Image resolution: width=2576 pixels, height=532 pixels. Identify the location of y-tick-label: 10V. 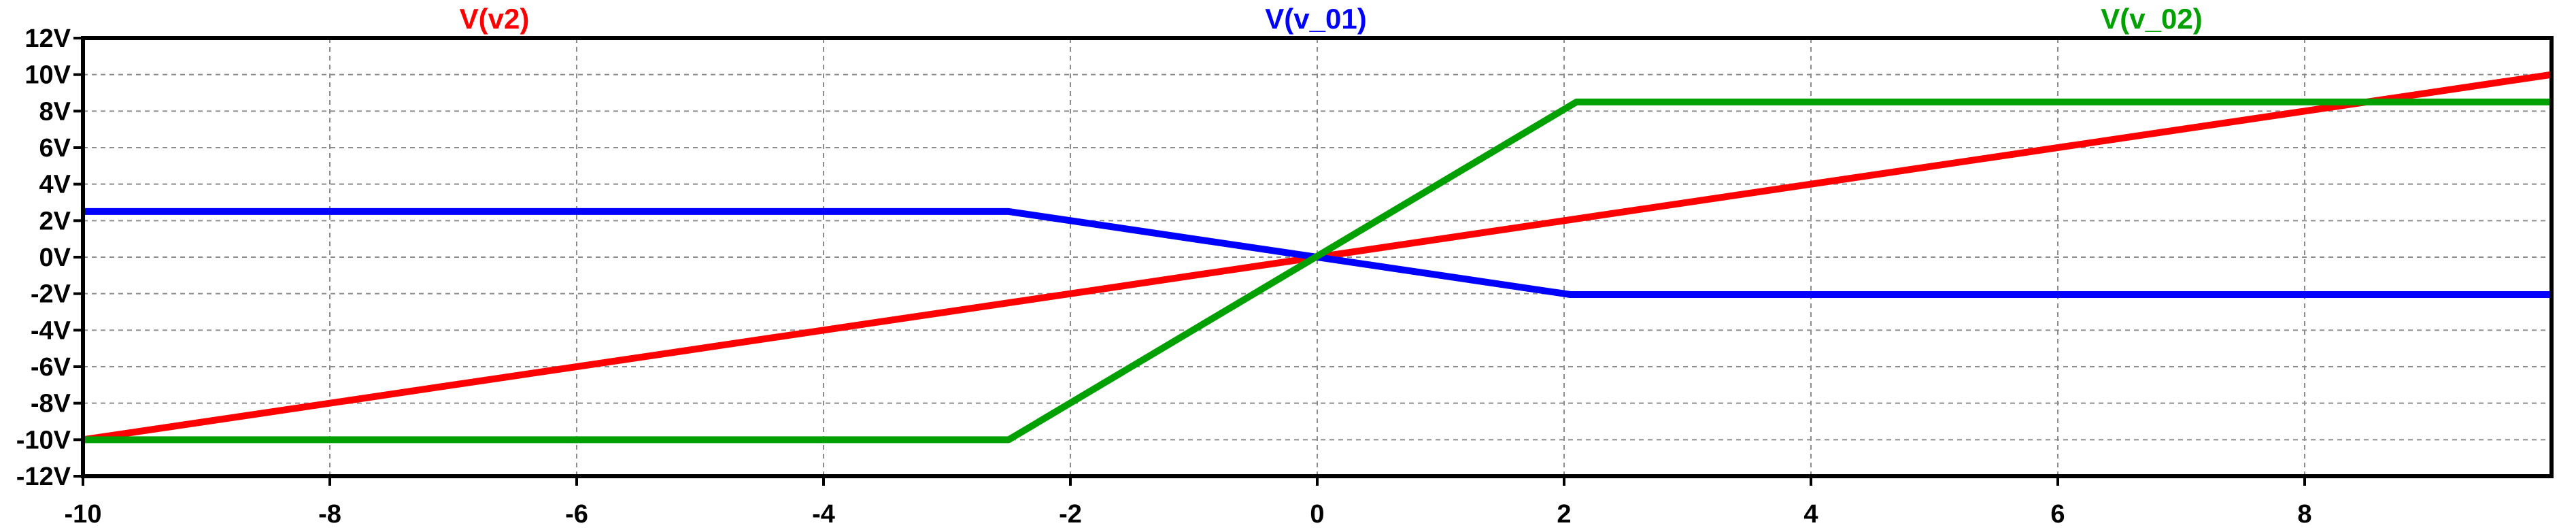
(47, 76).